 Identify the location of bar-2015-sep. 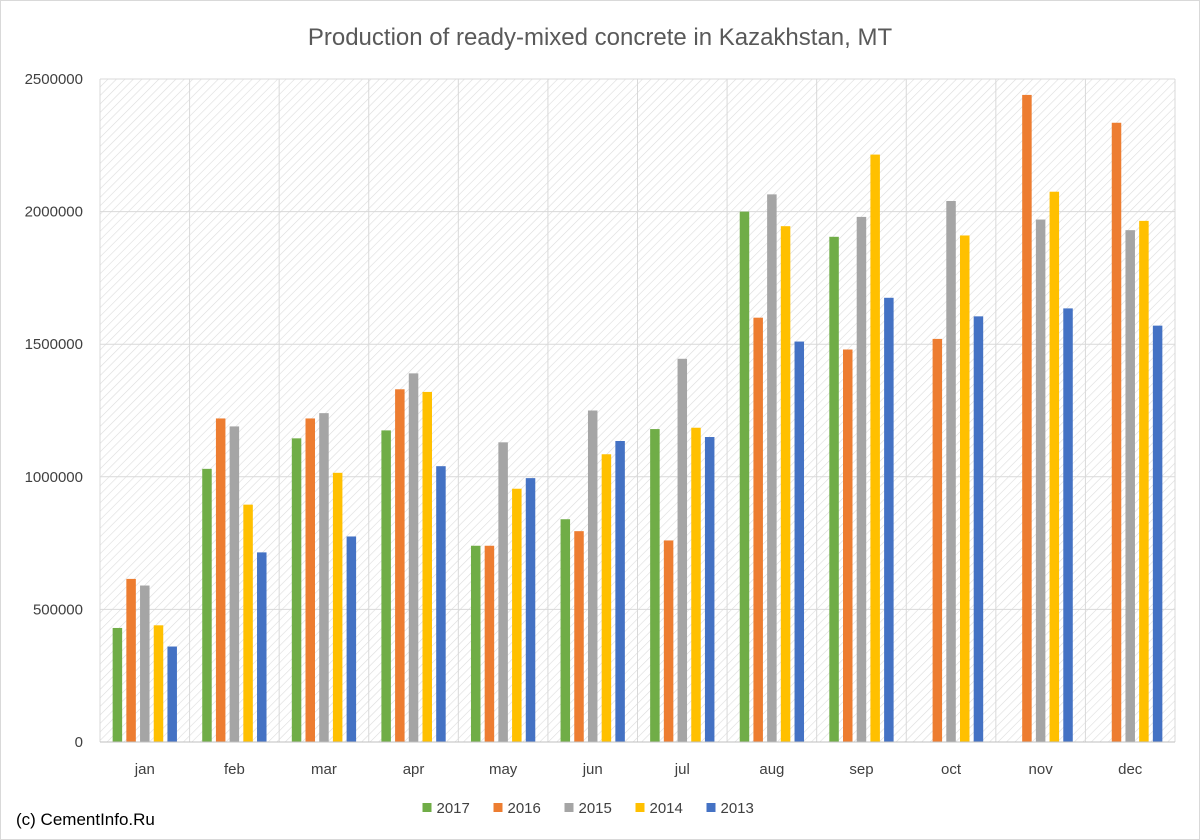
(861, 479).